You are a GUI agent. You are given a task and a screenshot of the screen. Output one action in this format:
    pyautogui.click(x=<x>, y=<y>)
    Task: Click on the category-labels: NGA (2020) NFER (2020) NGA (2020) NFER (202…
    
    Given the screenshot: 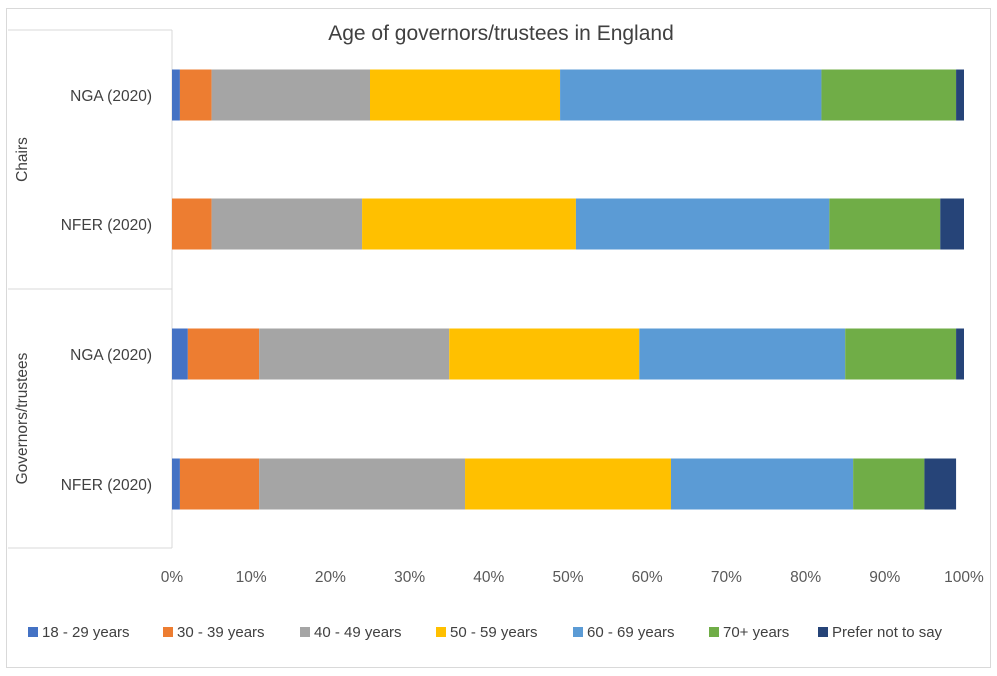 What is the action you would take?
    pyautogui.click(x=83, y=291)
    